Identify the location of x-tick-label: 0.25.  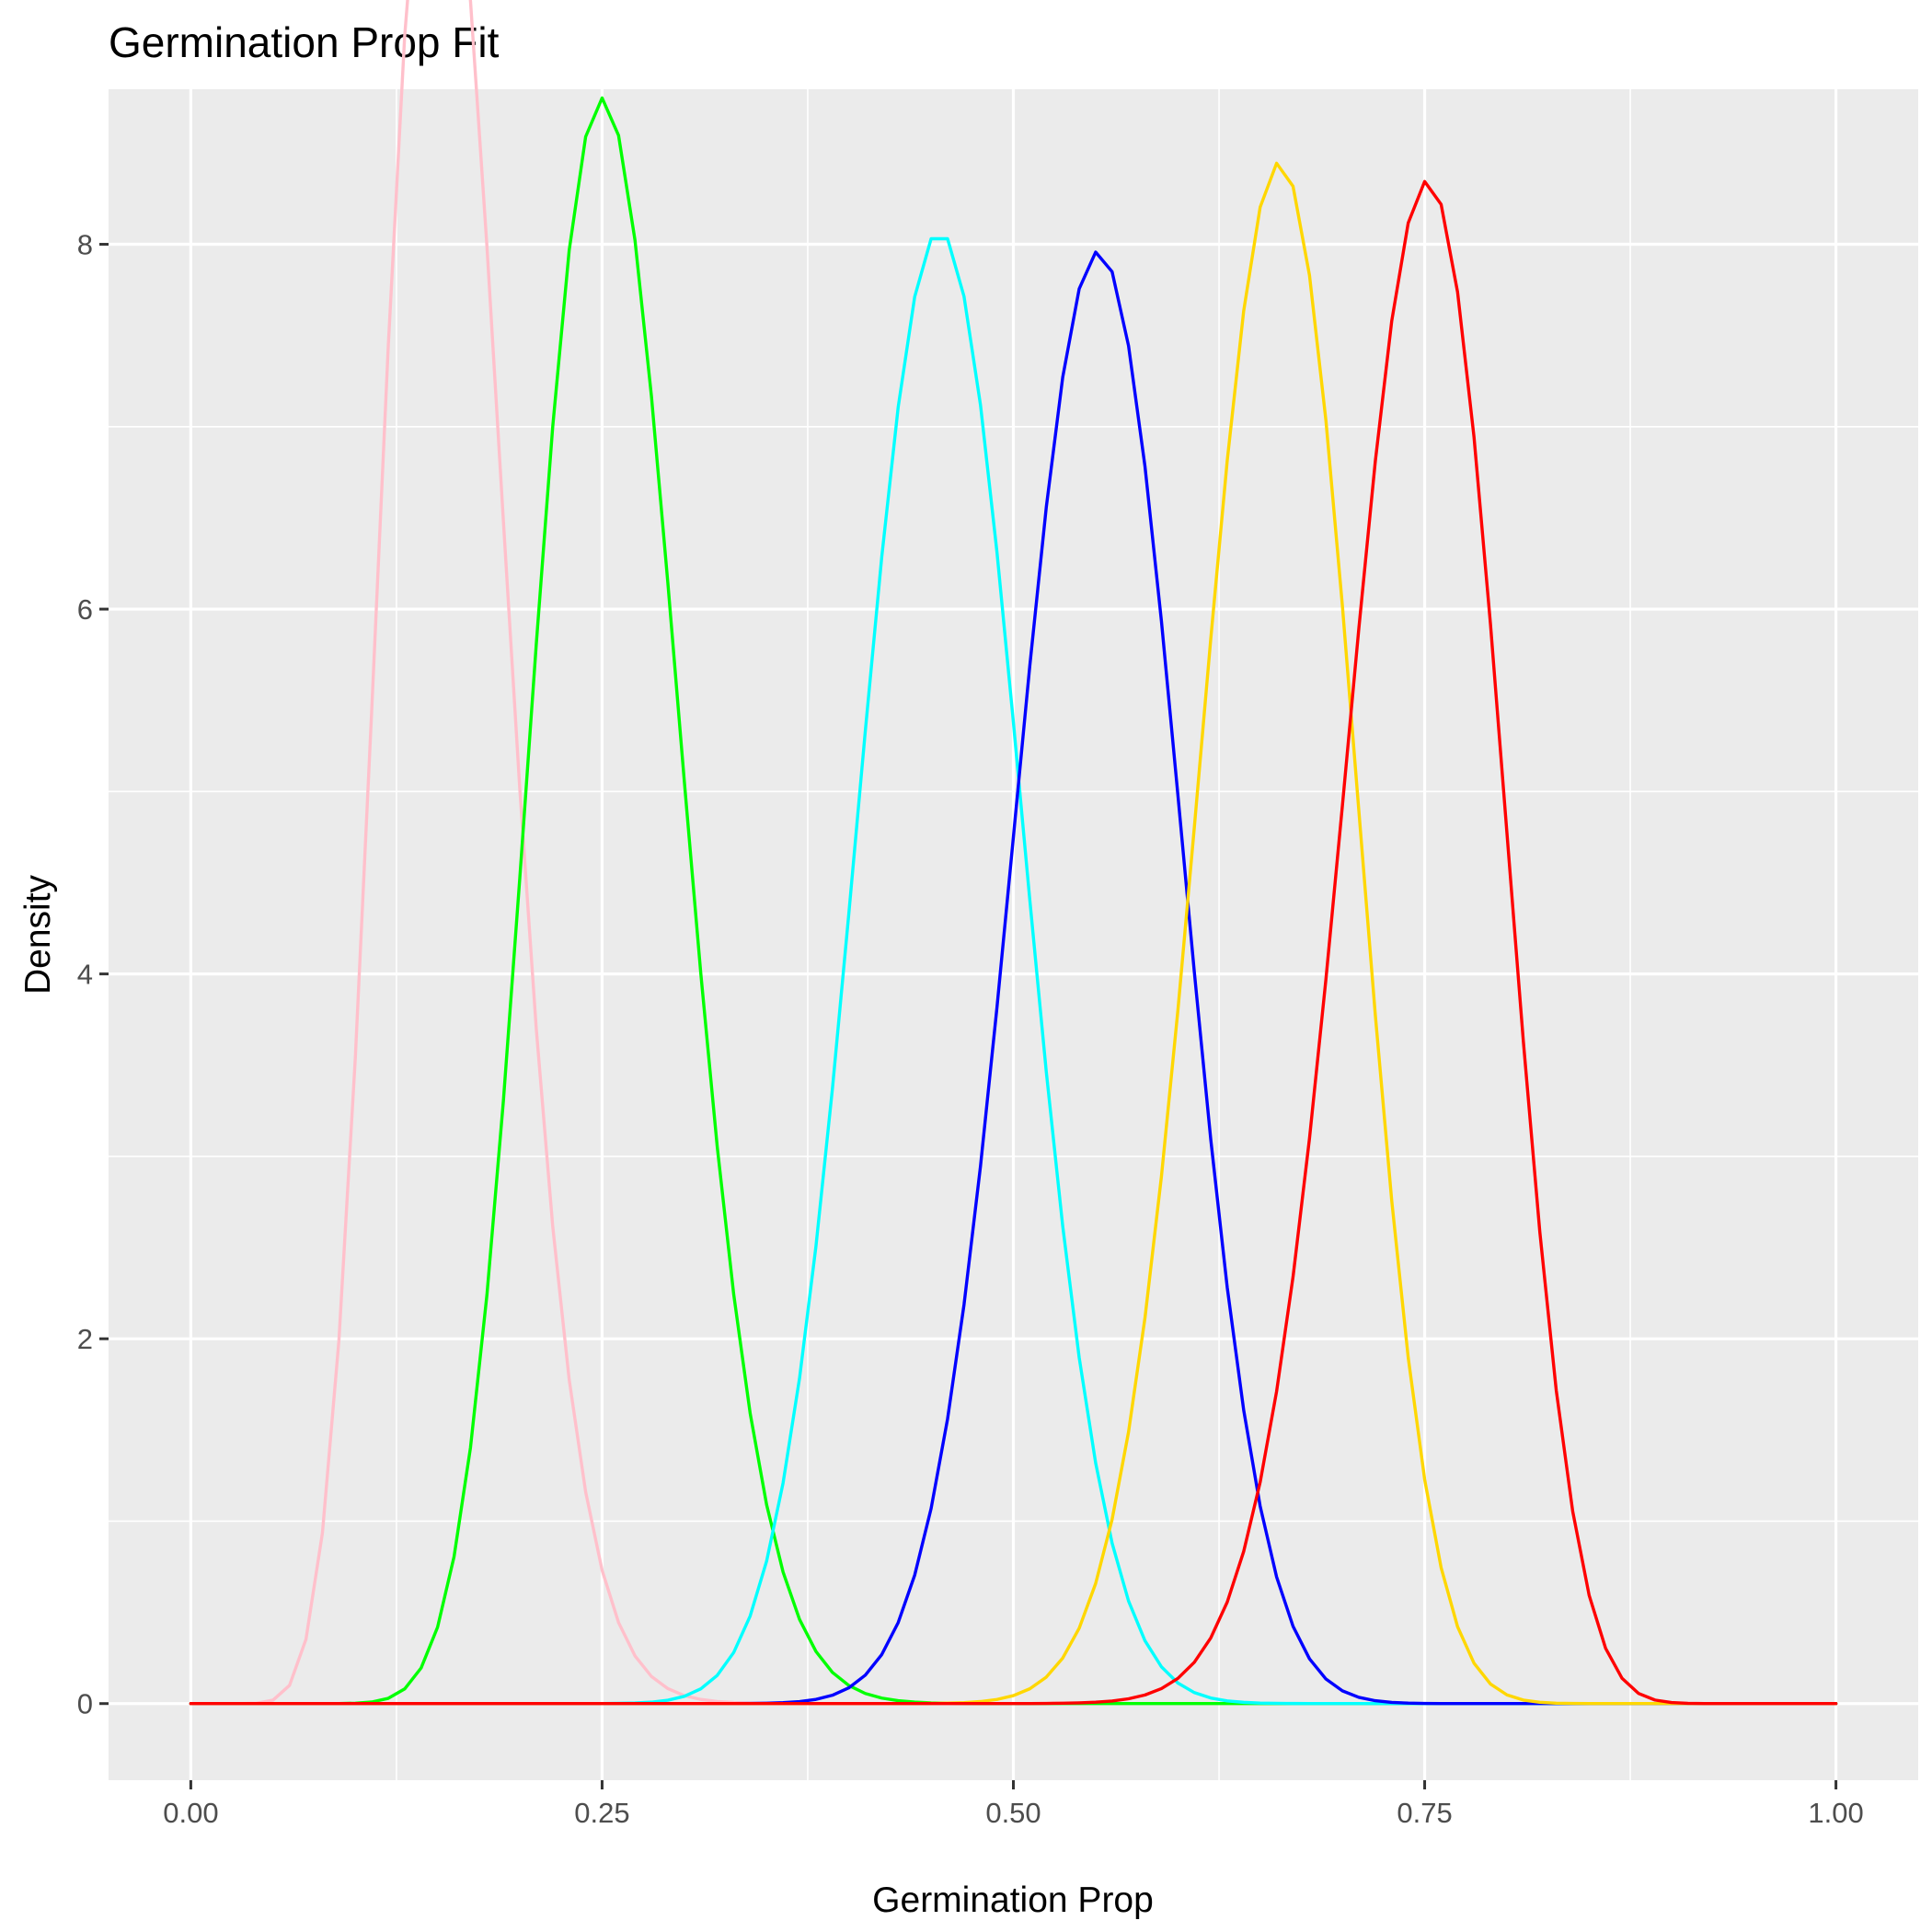
(601, 1813).